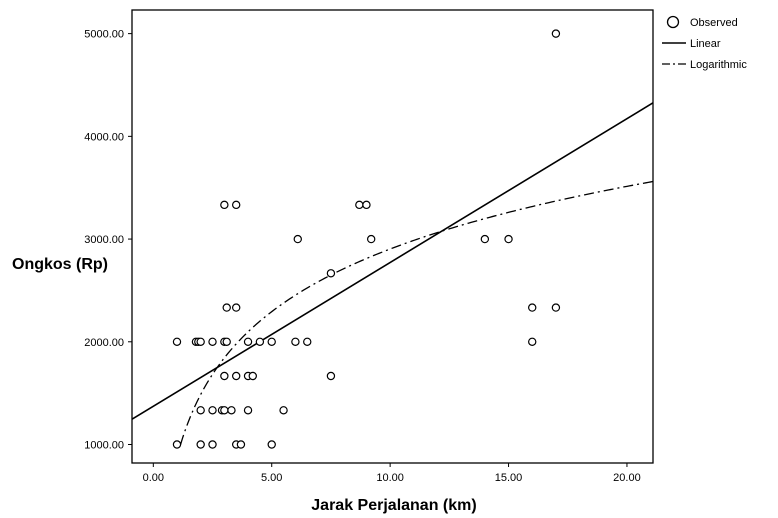  I want to click on x-axis-title: Jarak Perjalanan (km), so click(393, 505).